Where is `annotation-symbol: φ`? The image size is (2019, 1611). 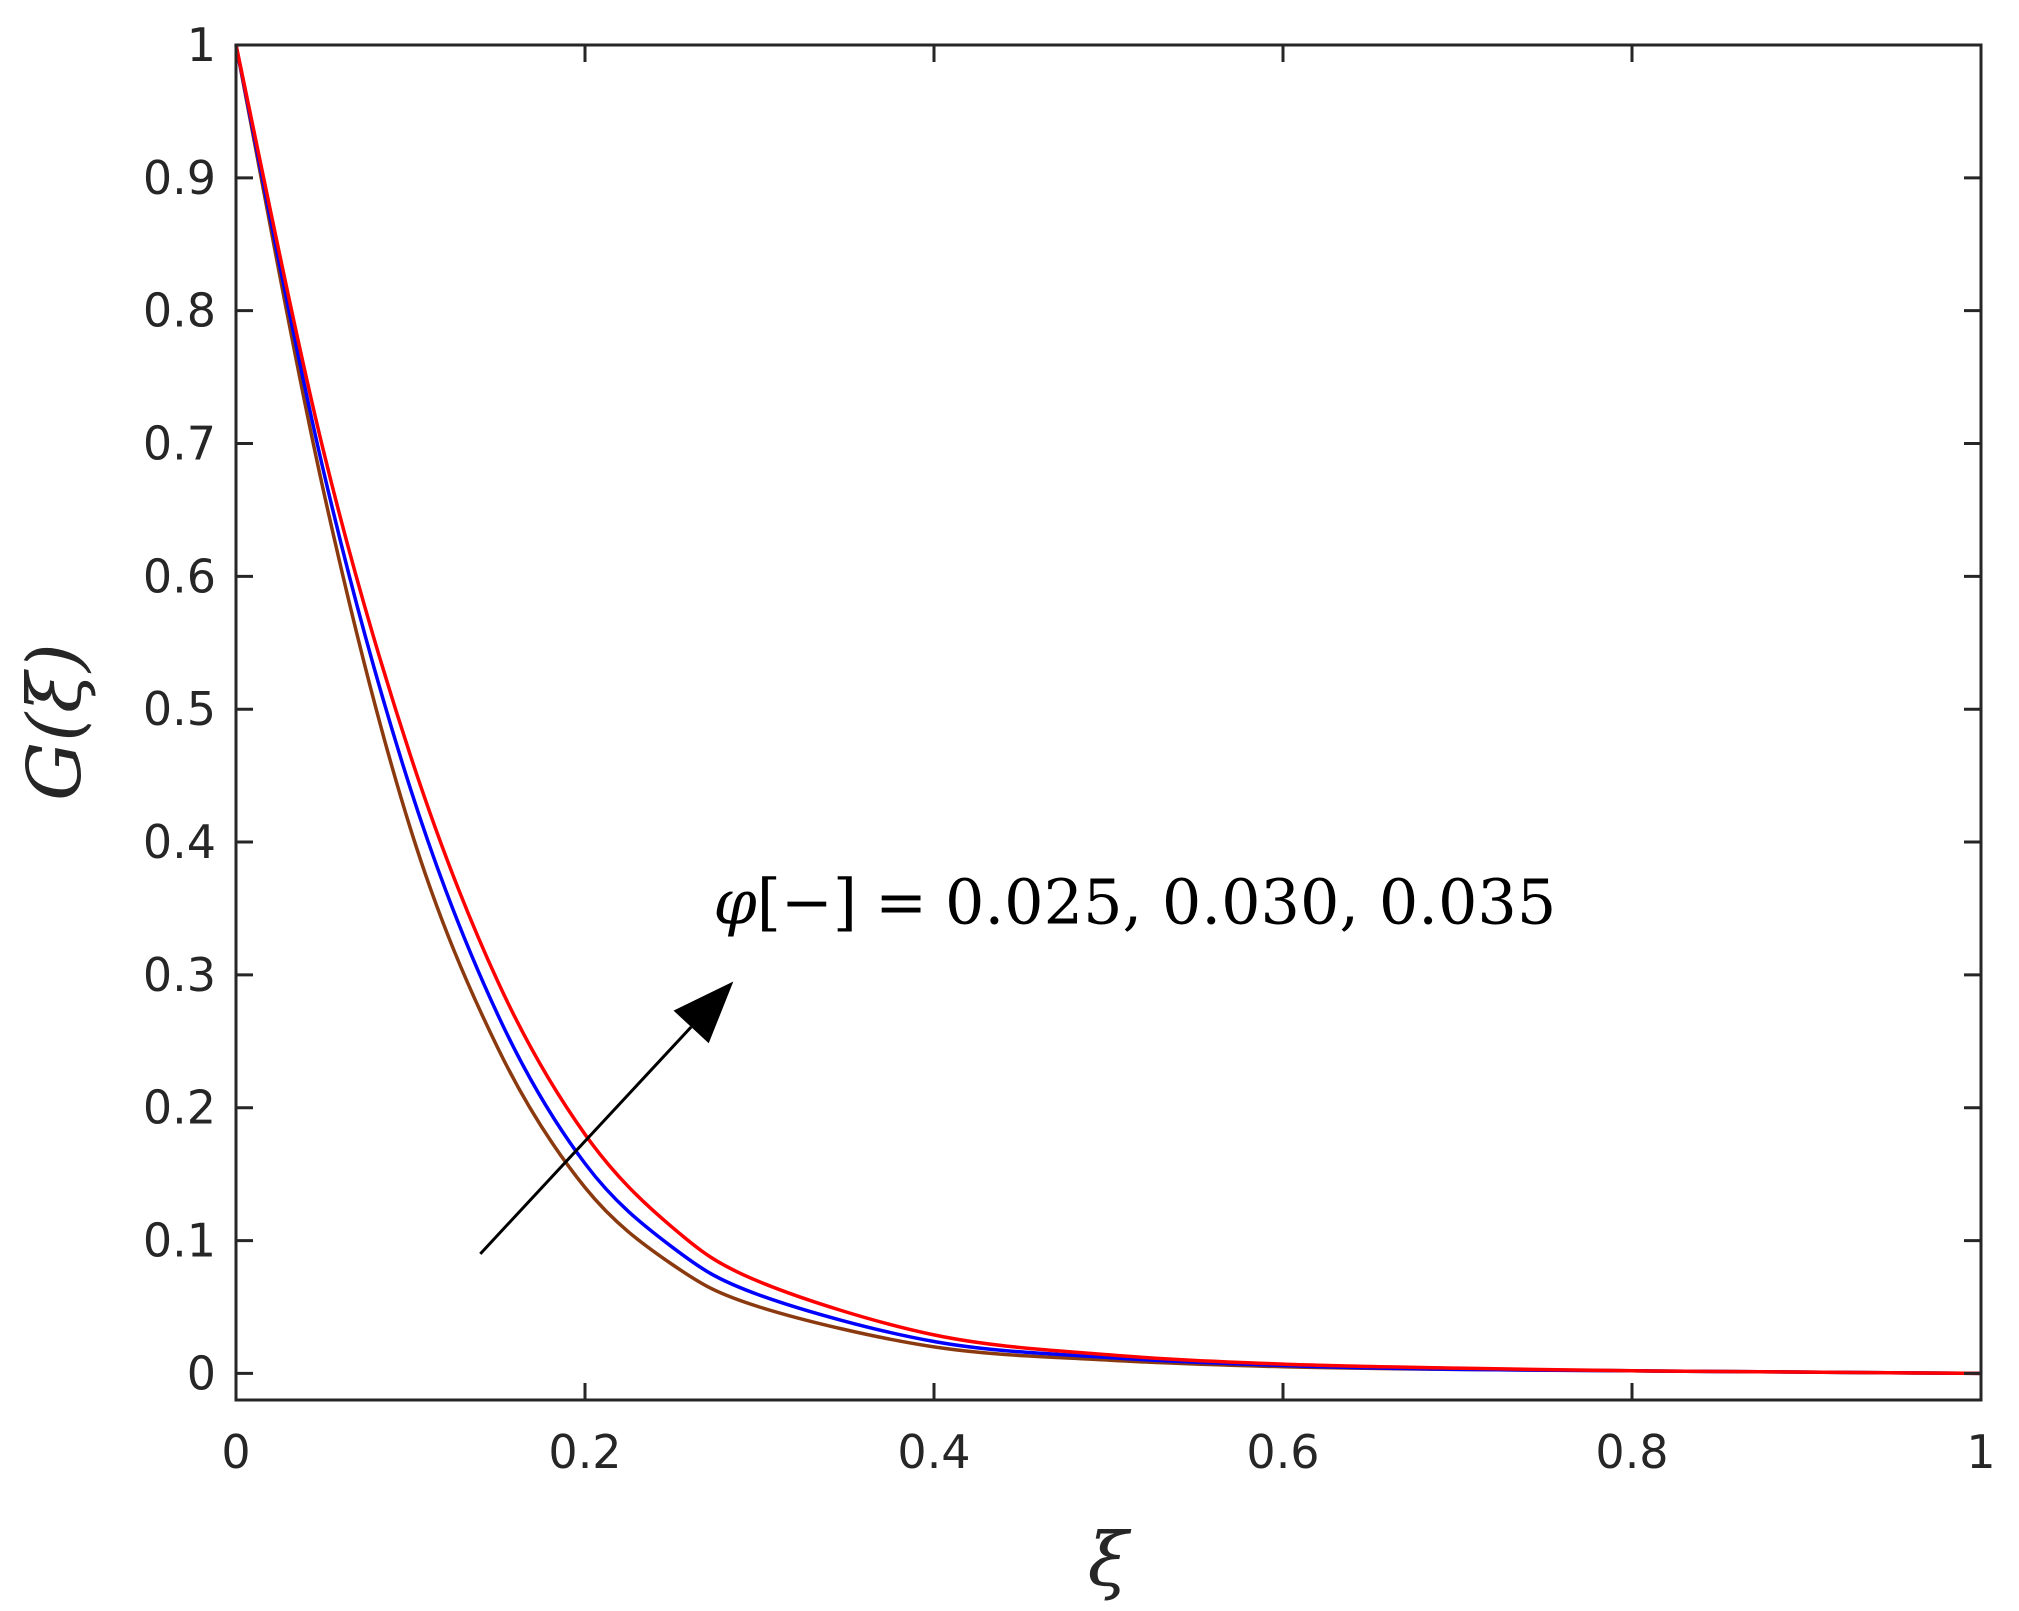 annotation-symbol: φ is located at coordinates (735, 902).